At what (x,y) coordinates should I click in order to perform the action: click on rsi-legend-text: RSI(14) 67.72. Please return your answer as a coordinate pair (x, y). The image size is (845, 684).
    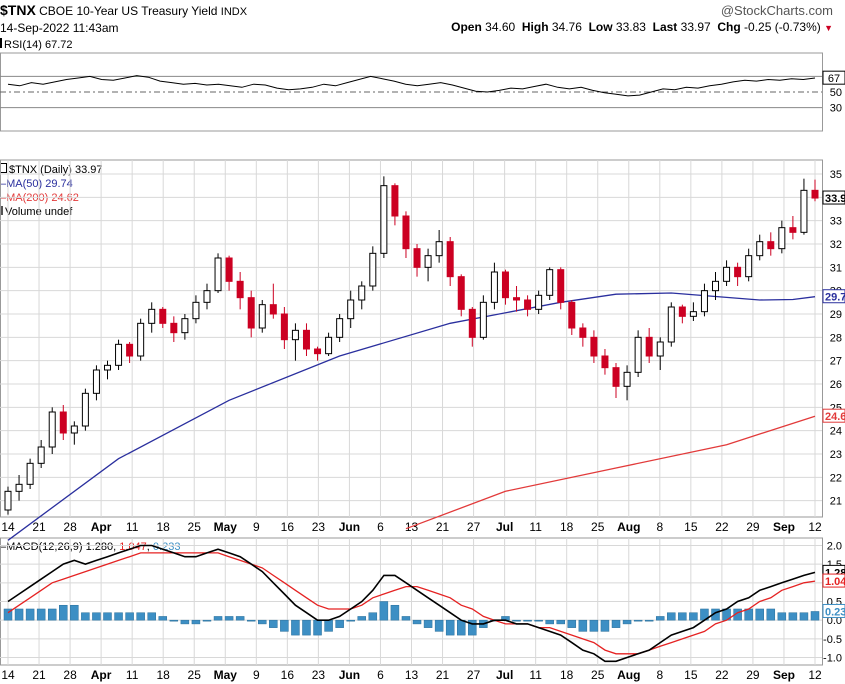
    Looking at the image, I should click on (38, 45).